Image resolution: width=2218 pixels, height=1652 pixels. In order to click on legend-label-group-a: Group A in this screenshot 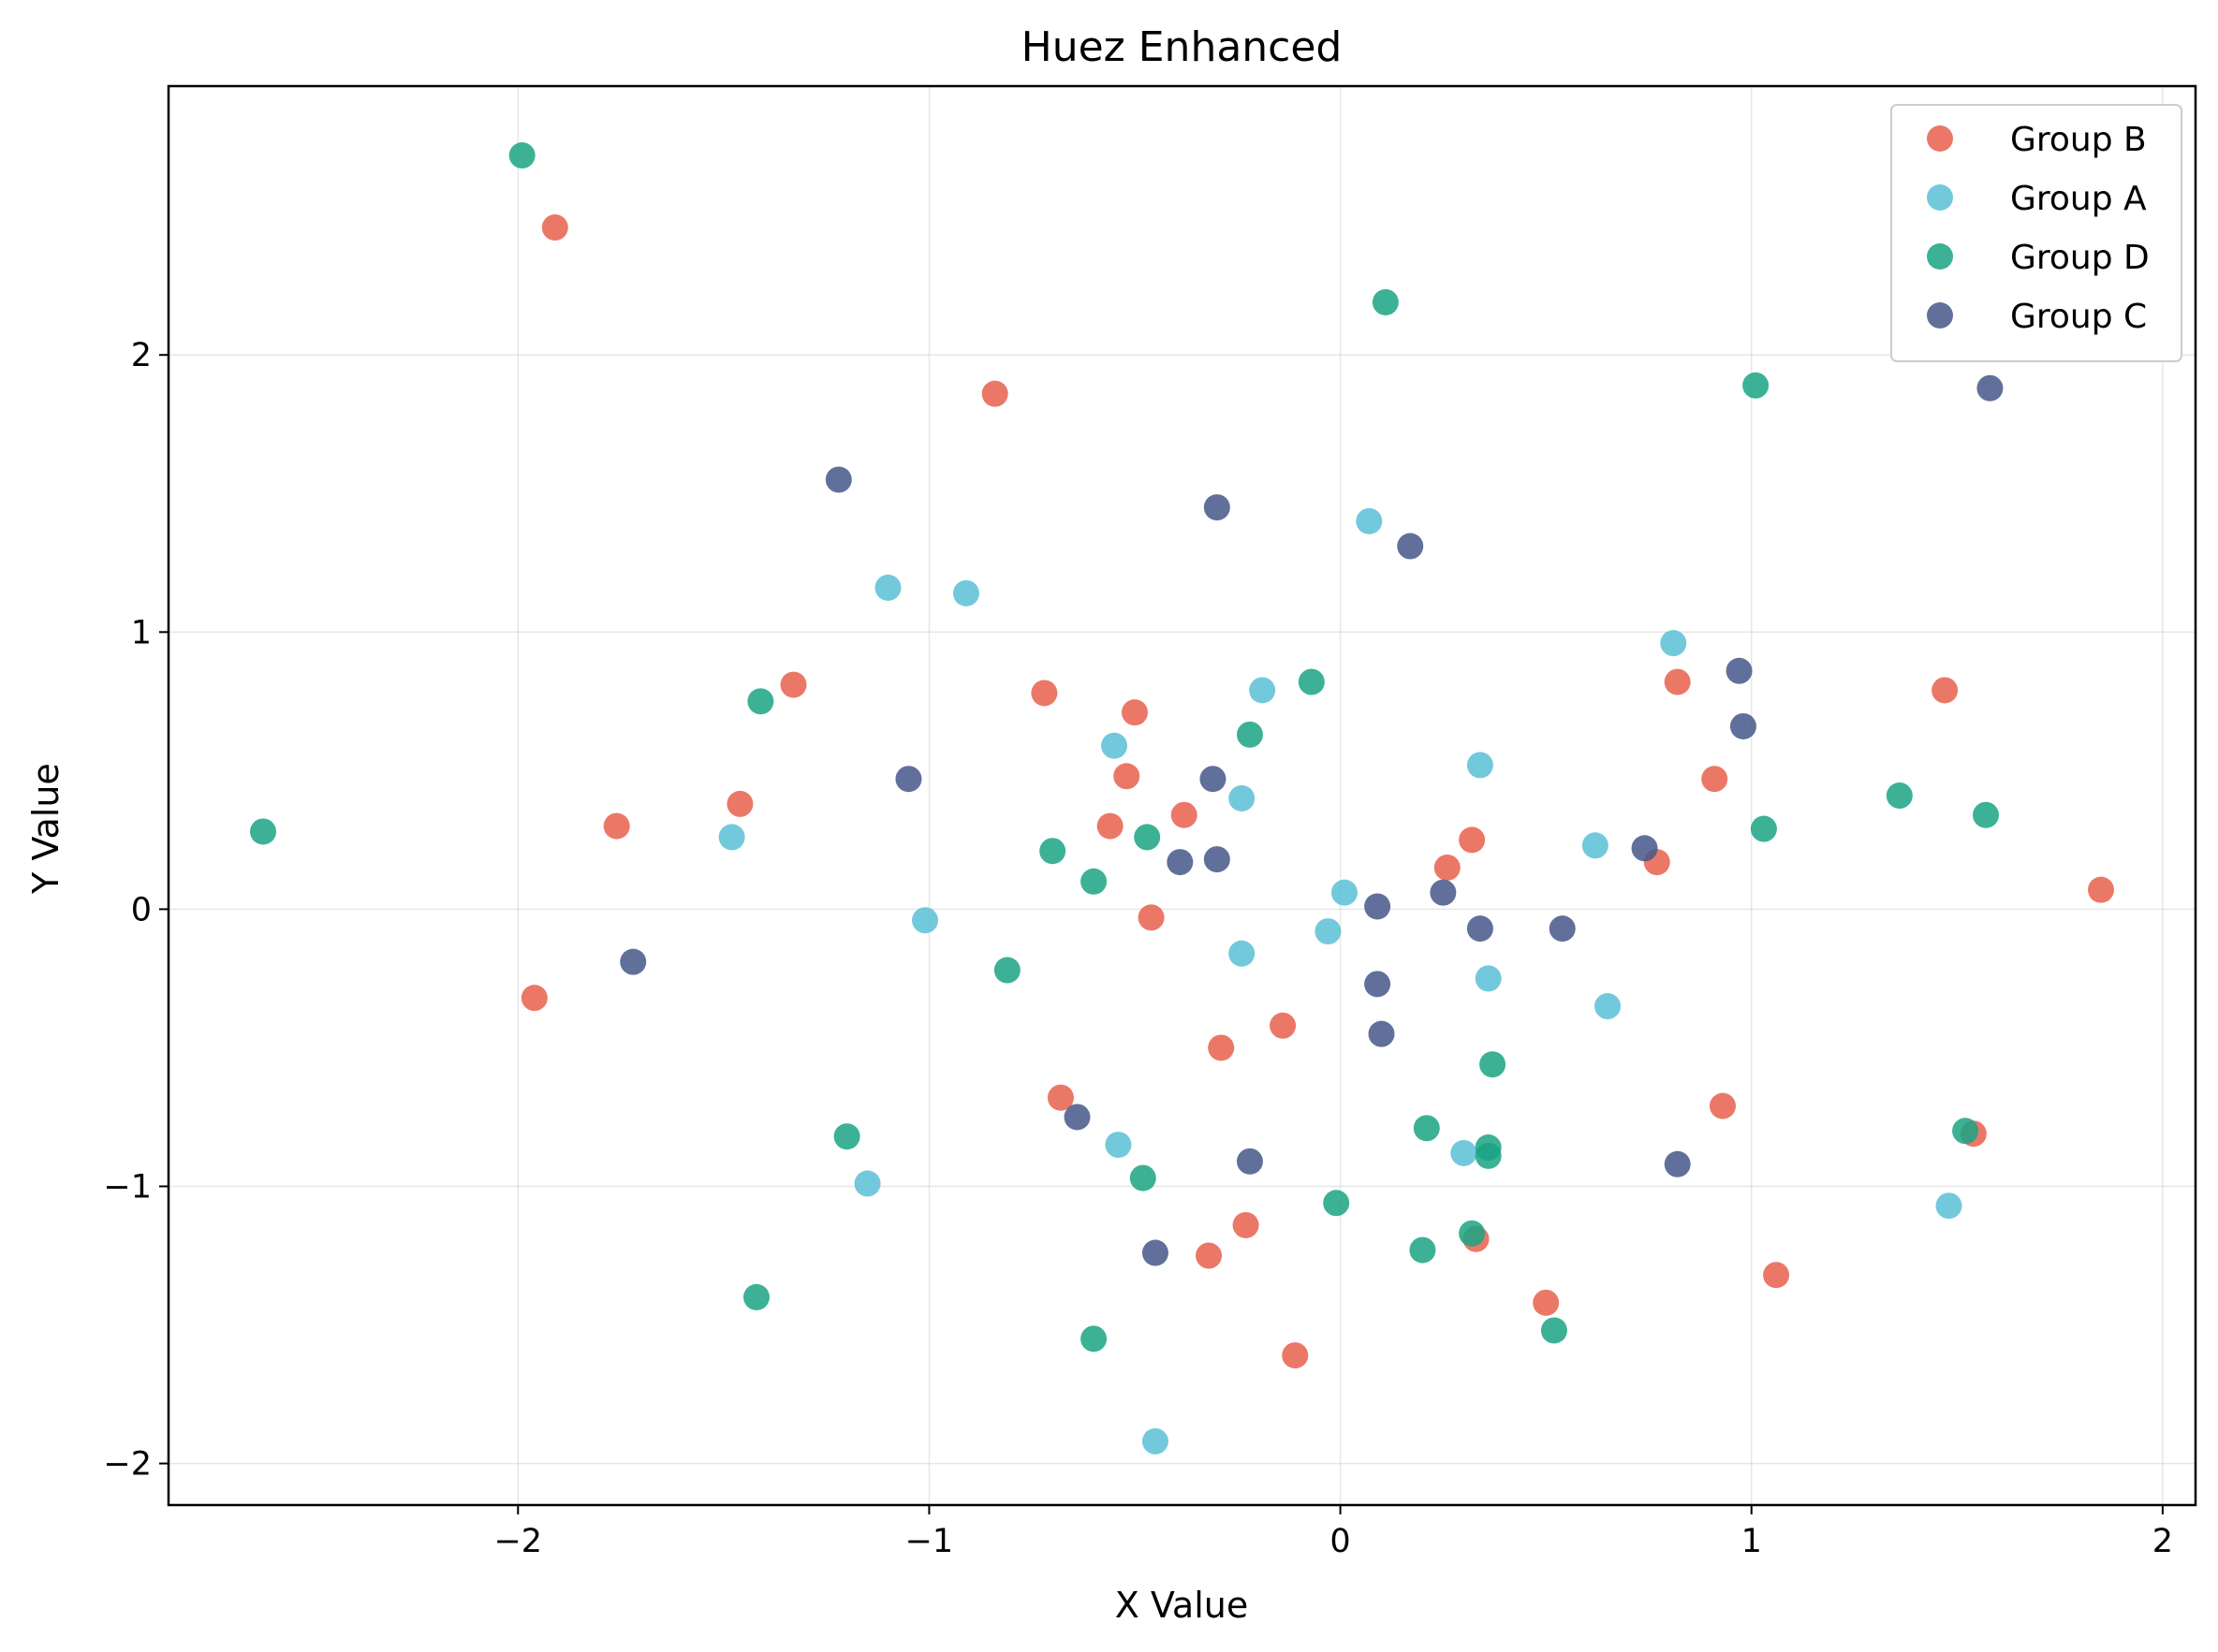, I will do `click(2078, 199)`.